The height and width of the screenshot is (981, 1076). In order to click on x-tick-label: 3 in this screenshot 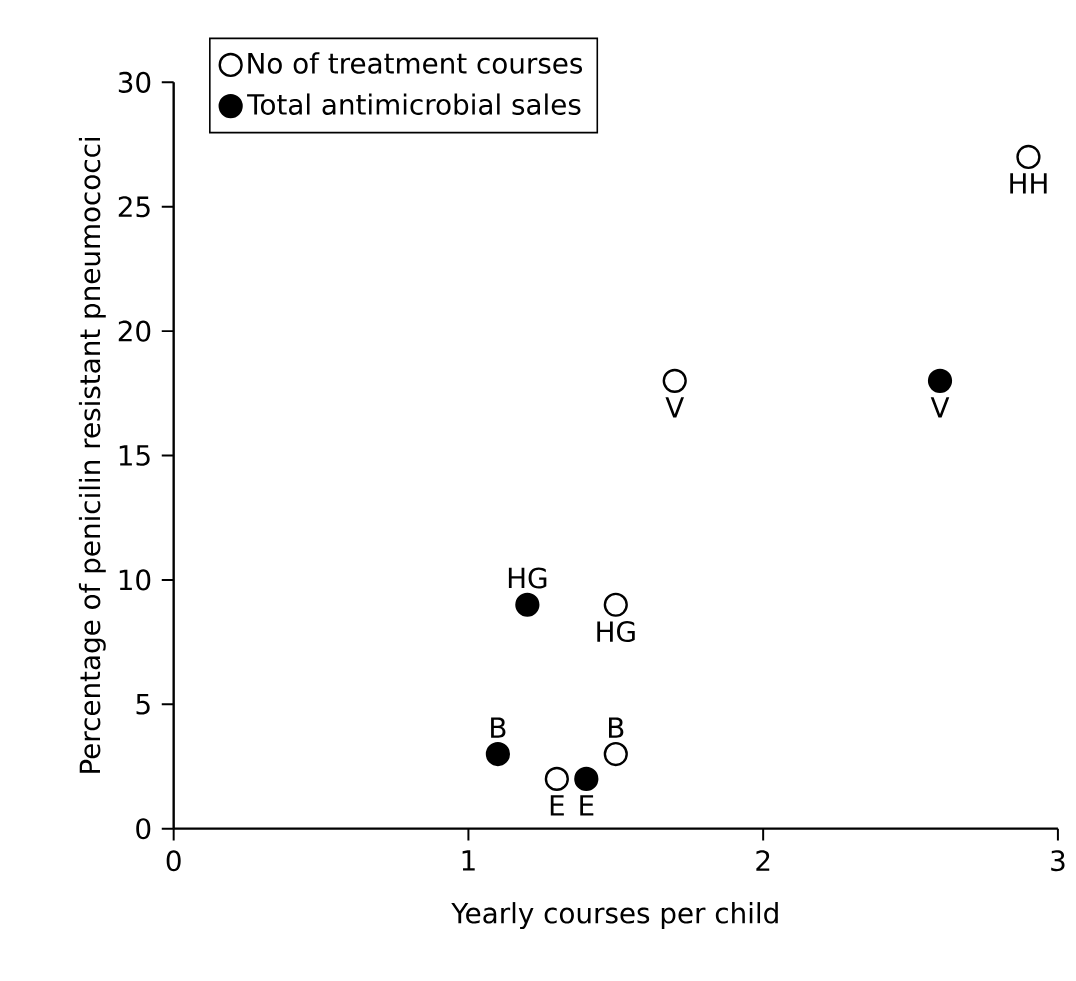, I will do `click(1058, 860)`.